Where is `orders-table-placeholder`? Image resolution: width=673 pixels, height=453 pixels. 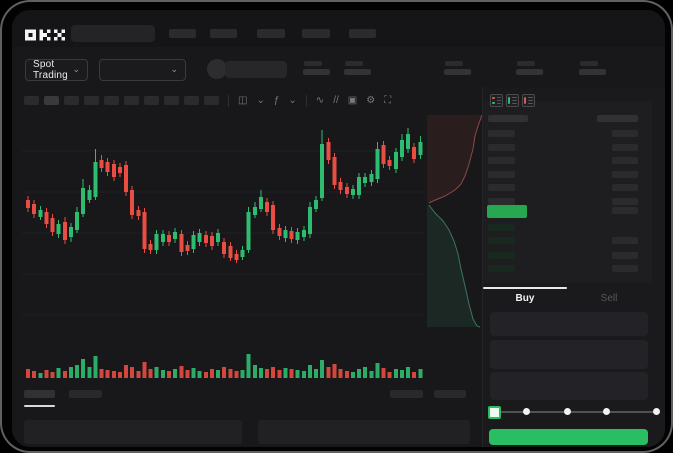 orders-table-placeholder is located at coordinates (133, 432).